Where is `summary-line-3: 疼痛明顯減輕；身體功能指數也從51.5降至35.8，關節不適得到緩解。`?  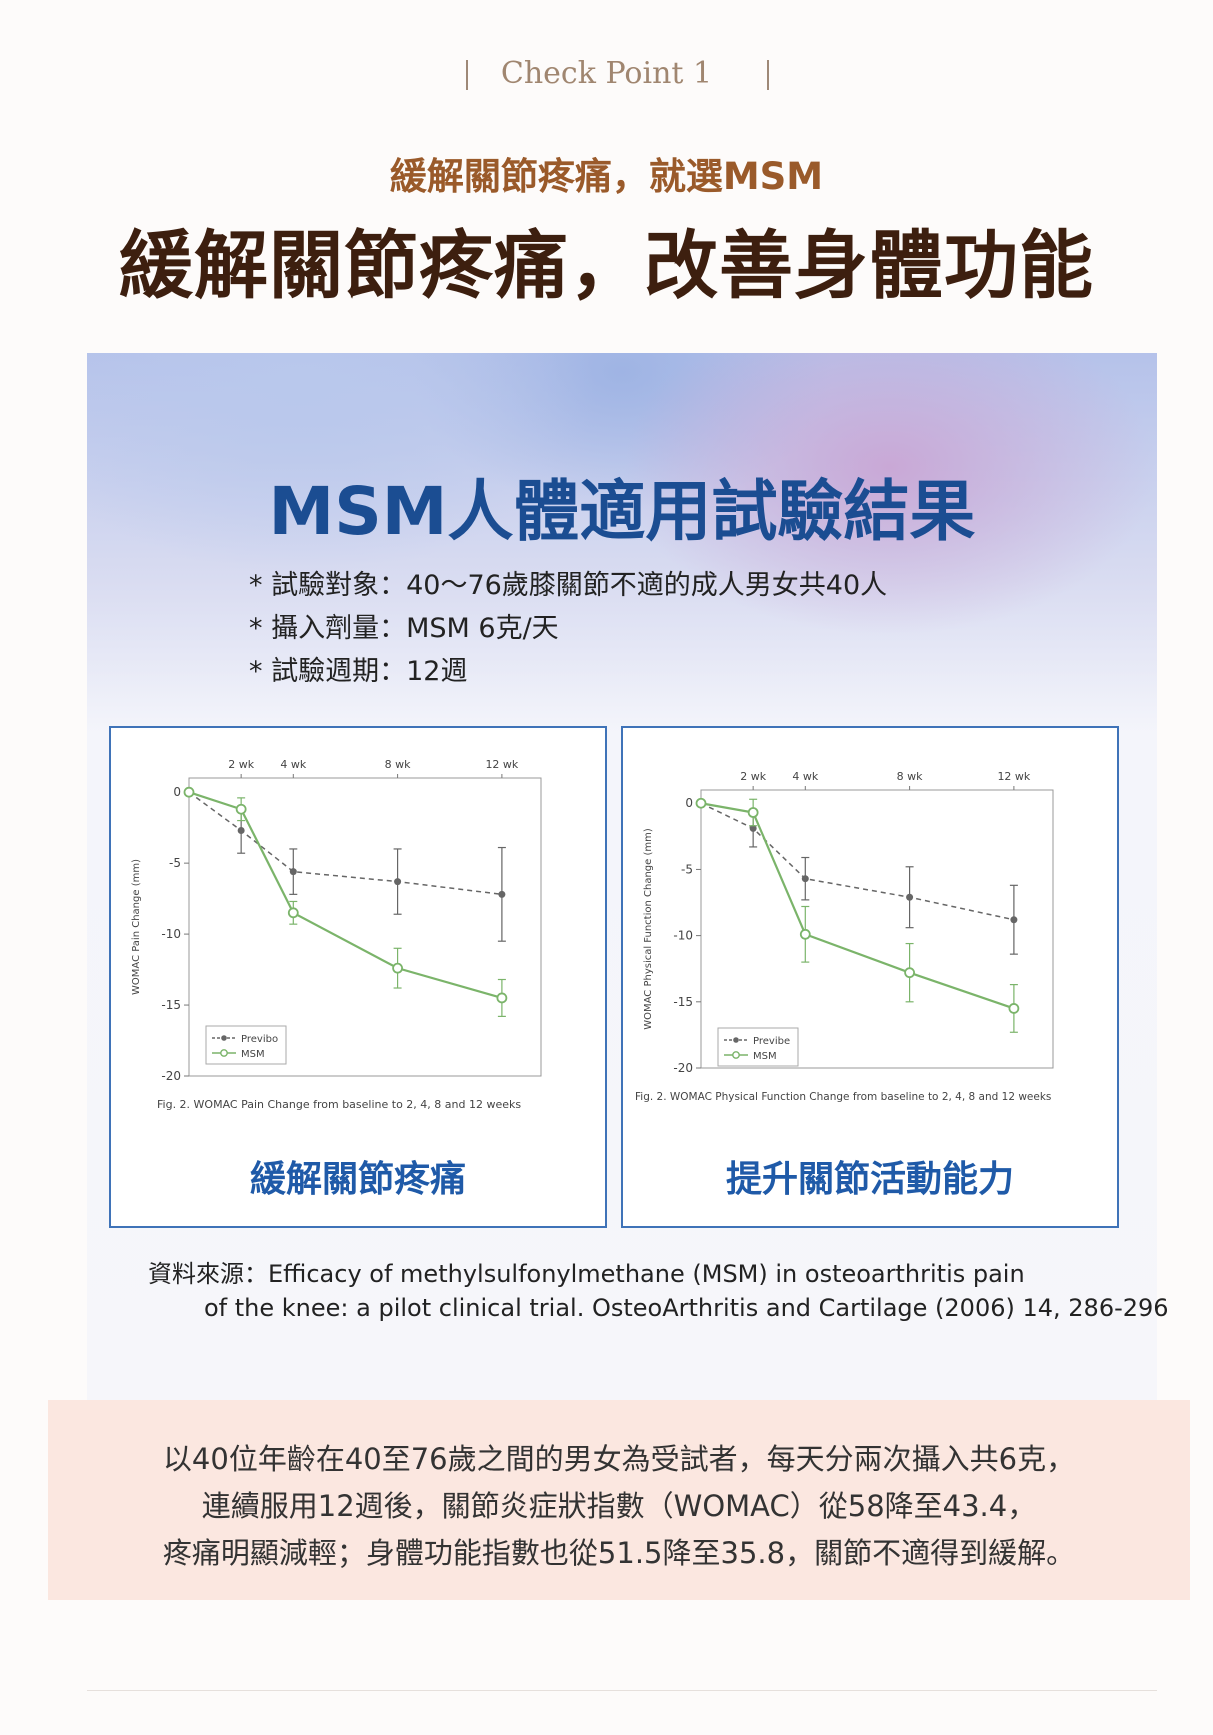
summary-line-3: 疼痛明顯減輕；身體功能指數也從51.5降至35.8，關節不適得到緩解。 is located at coordinates (619, 1553).